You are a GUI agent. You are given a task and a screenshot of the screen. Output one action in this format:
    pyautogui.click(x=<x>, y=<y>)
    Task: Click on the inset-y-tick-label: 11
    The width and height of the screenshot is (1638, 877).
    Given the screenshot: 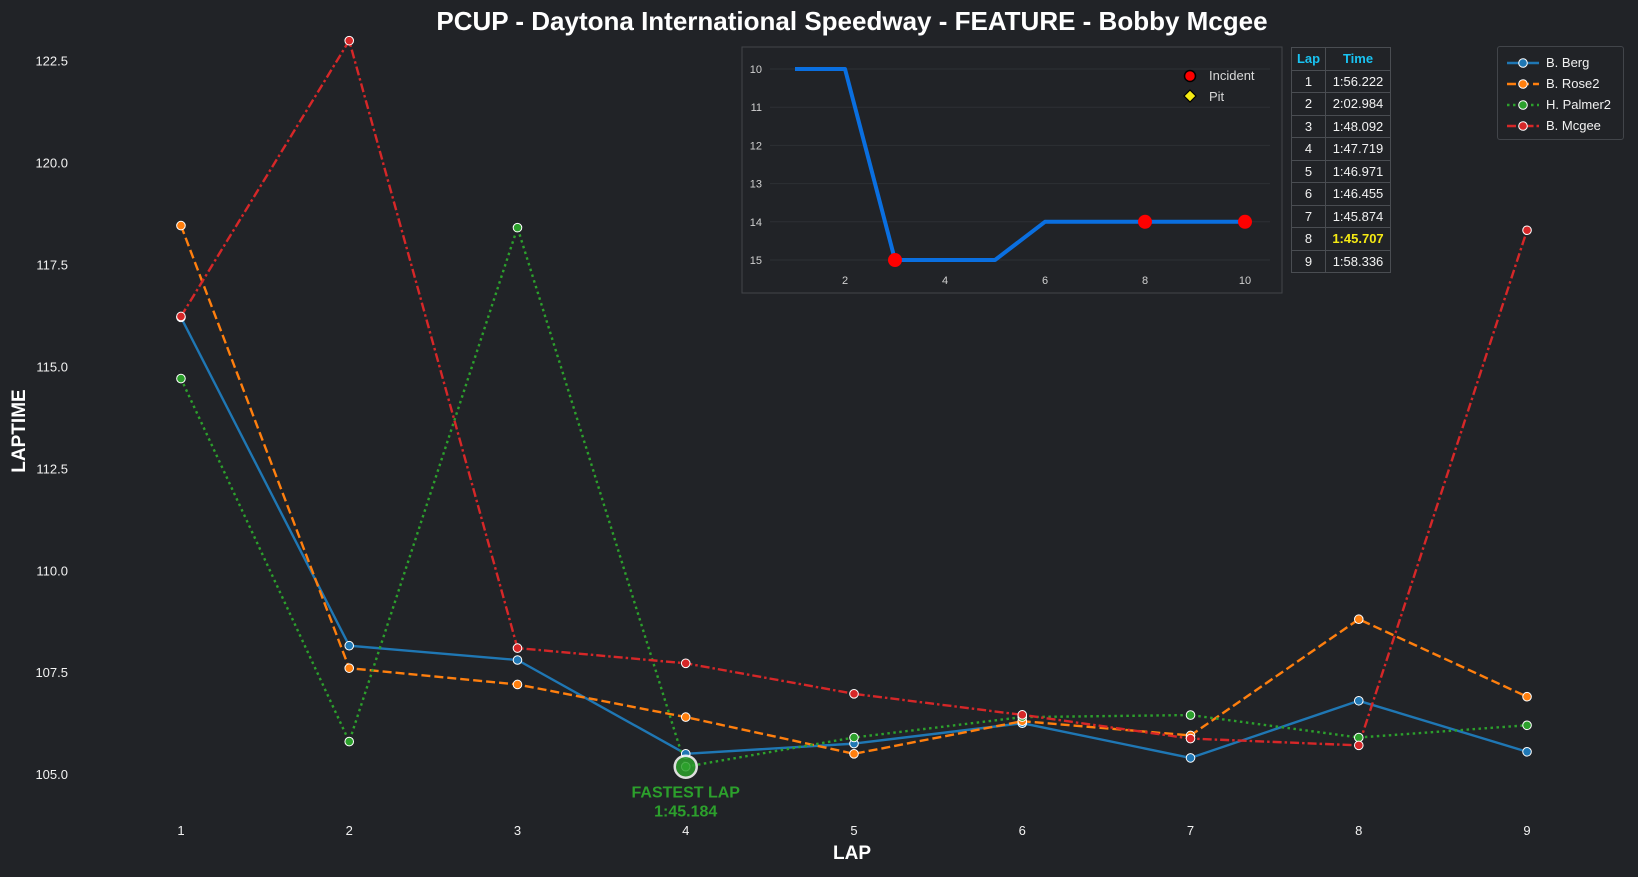 What is the action you would take?
    pyautogui.click(x=756, y=108)
    